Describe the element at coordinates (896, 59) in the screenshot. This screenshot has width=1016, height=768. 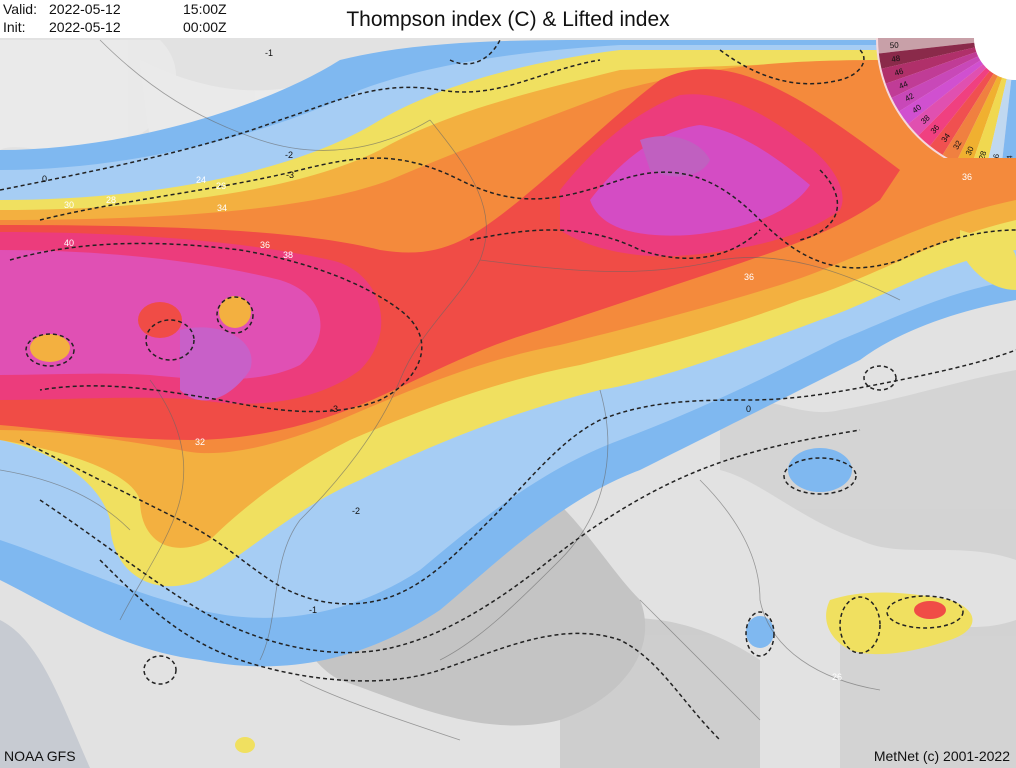
I see `legend-value: 48` at that location.